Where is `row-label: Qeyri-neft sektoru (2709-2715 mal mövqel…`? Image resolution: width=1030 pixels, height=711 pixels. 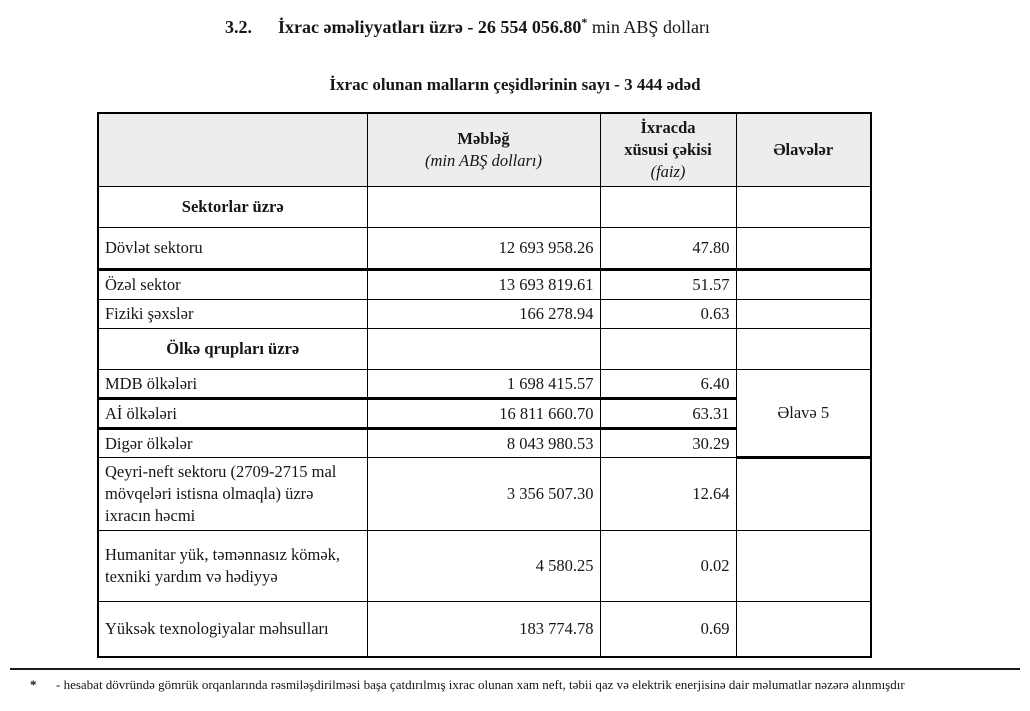
row-label: Qeyri-neft sektoru (2709-2715 mal mövqel… is located at coordinates (232, 494).